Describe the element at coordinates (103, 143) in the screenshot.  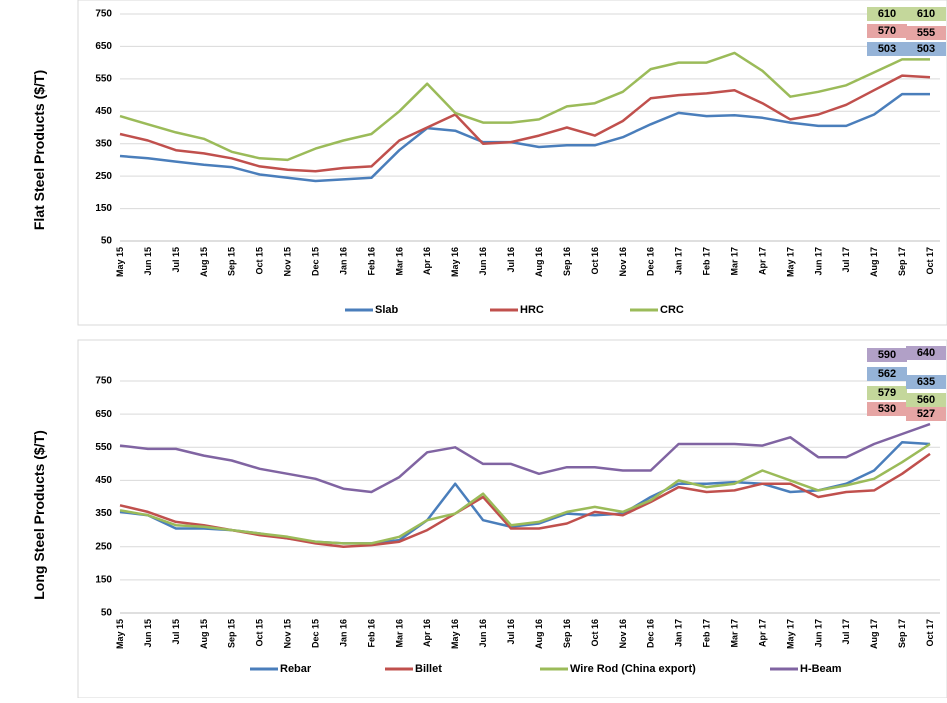
I see `y-tick-label: 350` at that location.